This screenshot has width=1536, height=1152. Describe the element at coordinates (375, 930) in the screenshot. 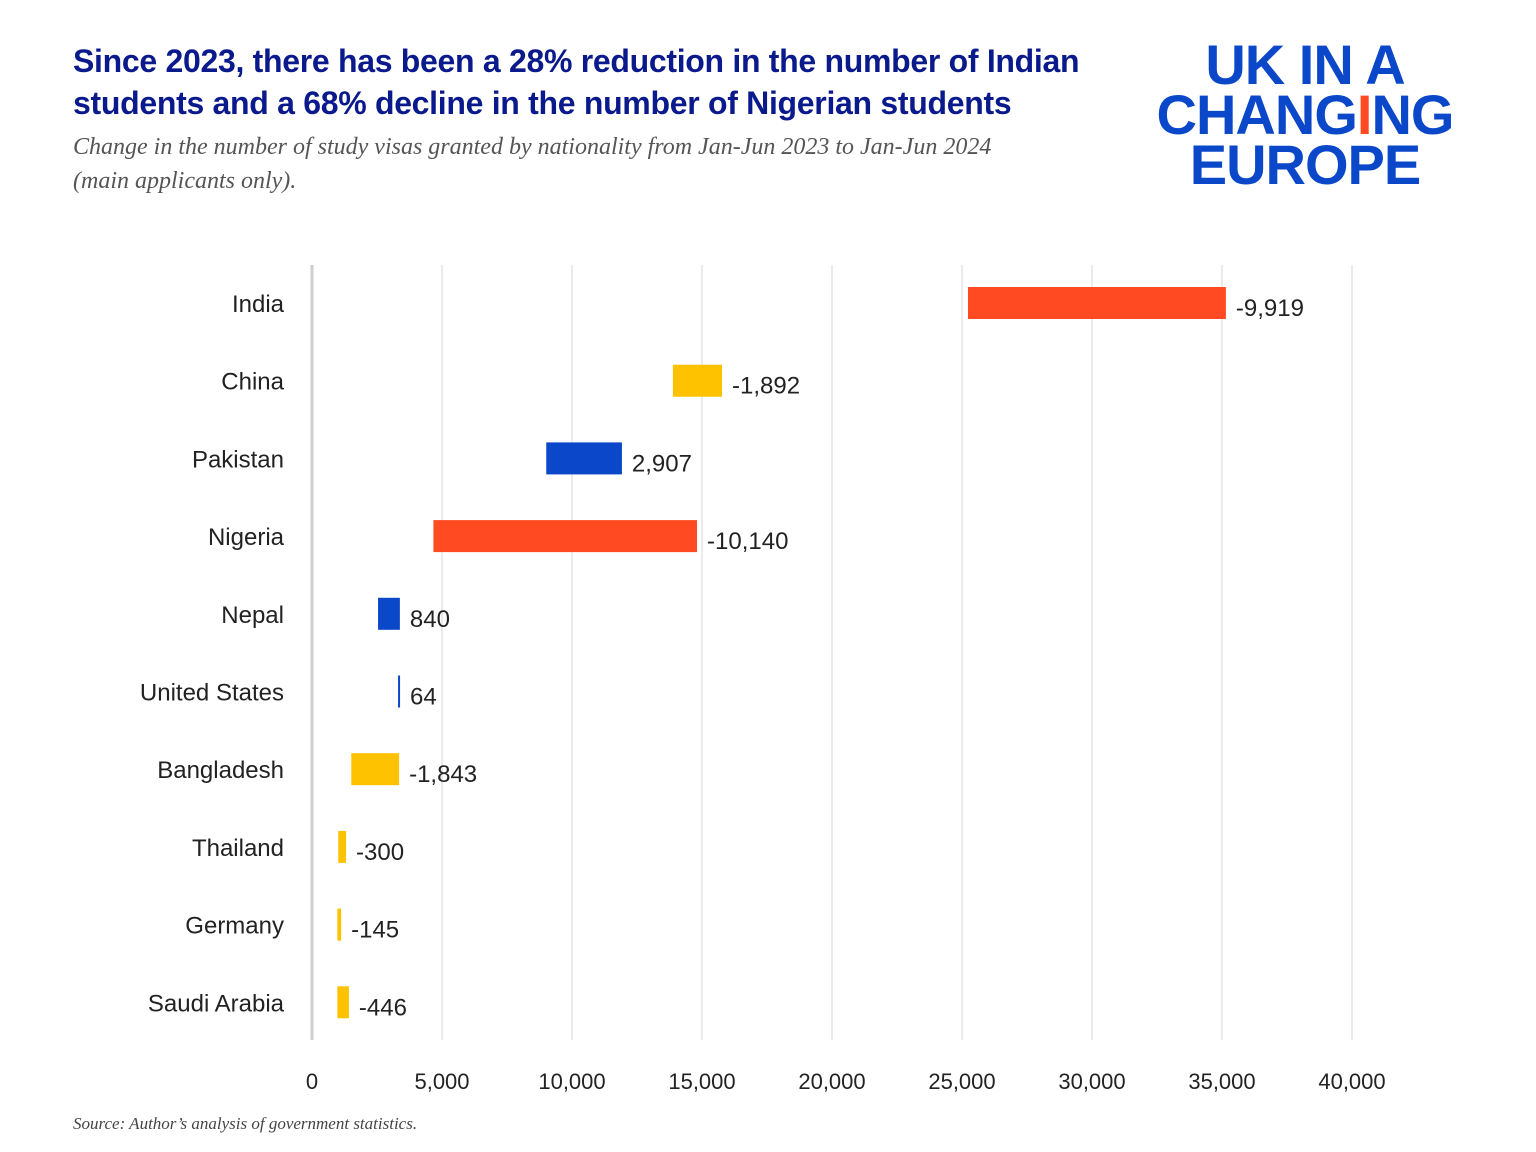

I see `data-label: -145` at that location.